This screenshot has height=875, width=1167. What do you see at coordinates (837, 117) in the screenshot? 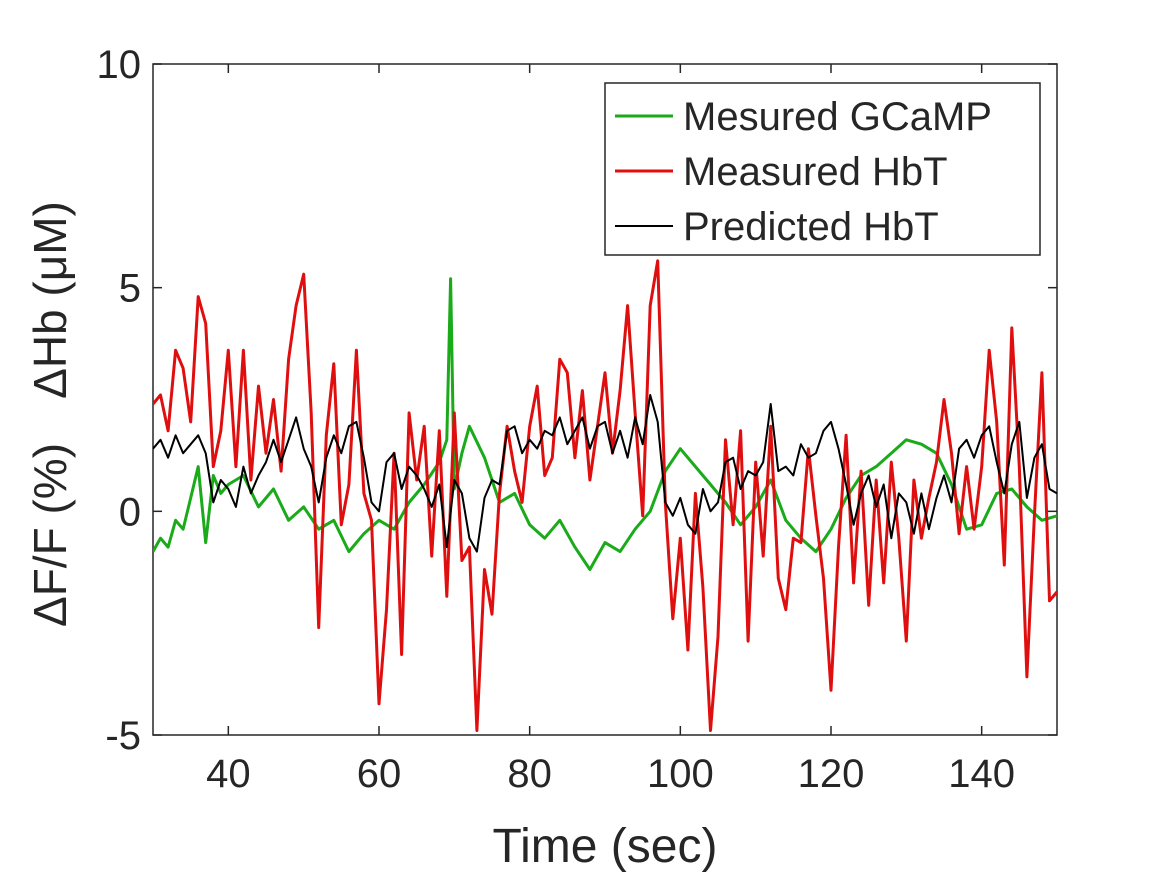
I see `legend-entry: Mesured GCaMP` at bounding box center [837, 117].